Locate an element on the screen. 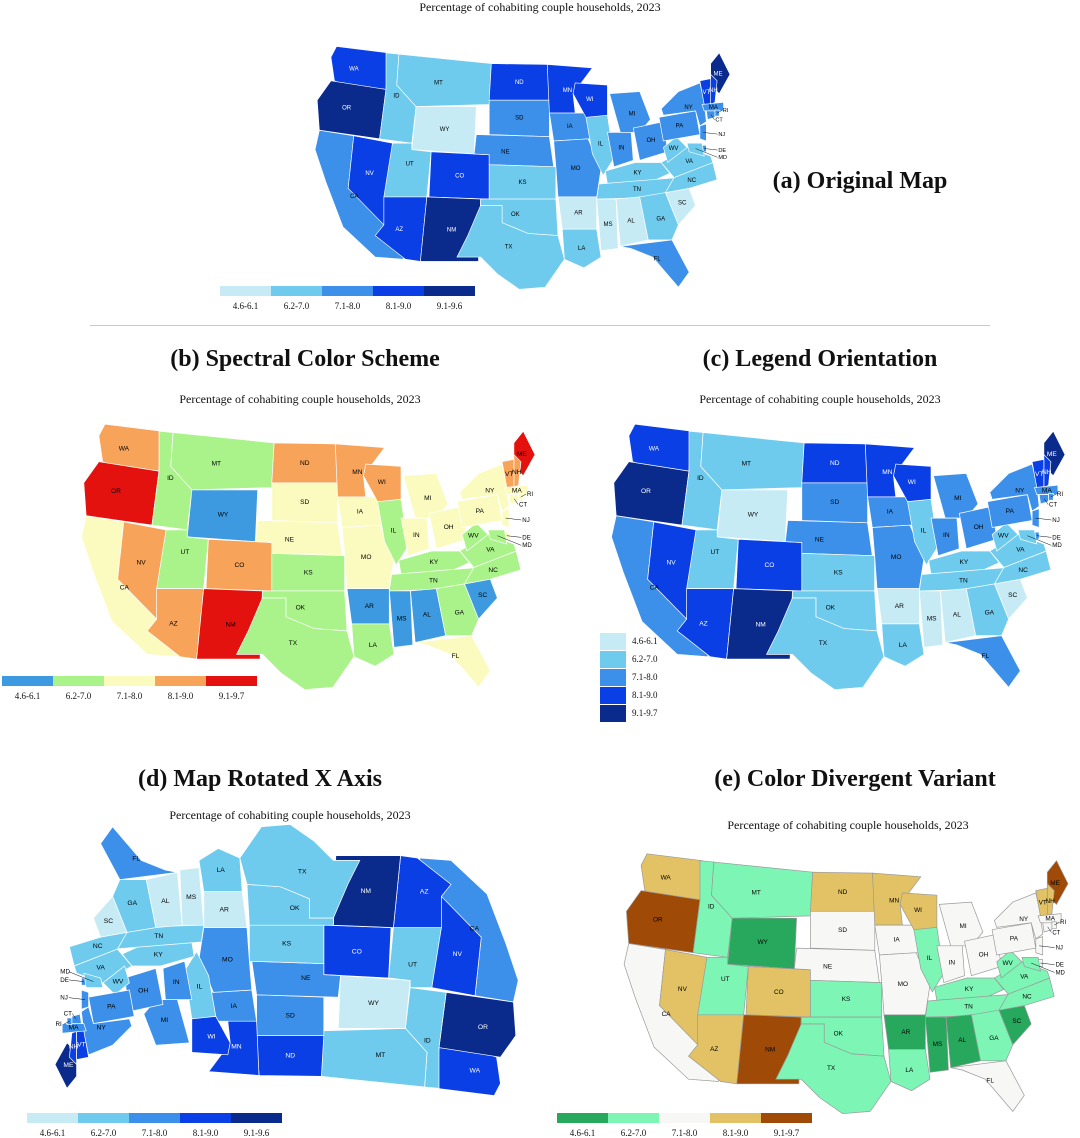 The height and width of the screenshot is (1138, 1080). state-label-sc: SC is located at coordinates (1016, 1021).